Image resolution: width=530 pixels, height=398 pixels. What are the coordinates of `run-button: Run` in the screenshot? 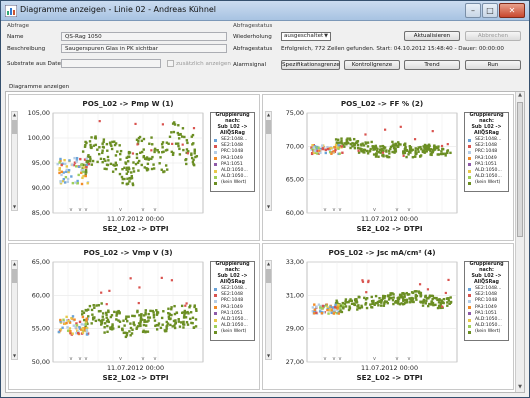 It's located at (493, 65).